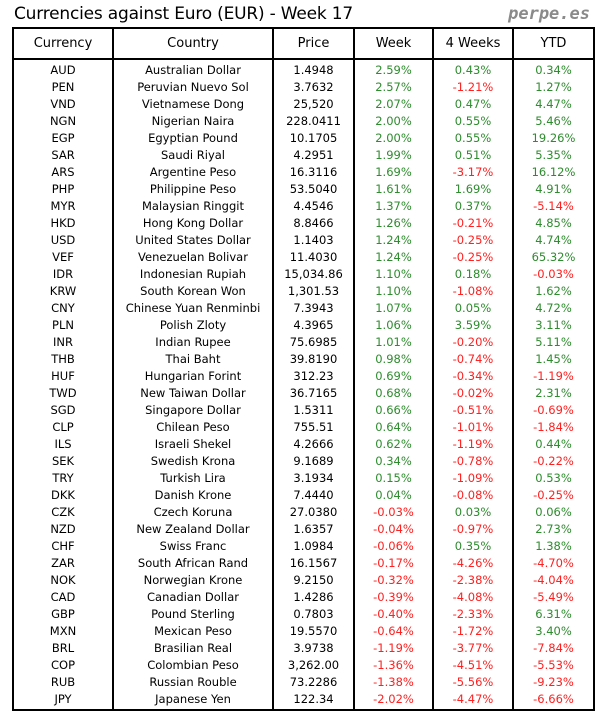 The image size is (604, 716). I want to click on country-name: New Zealand Dollar, so click(193, 529).